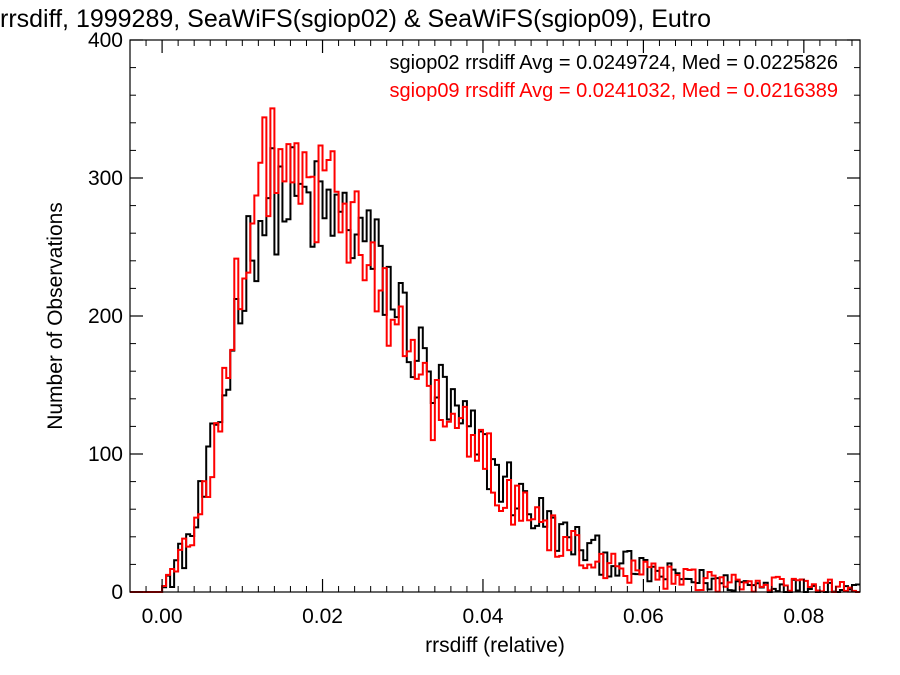 Image resolution: width=900 pixels, height=675 pixels. Describe the element at coordinates (55, 316) in the screenshot. I see `y-axis-label: Number of Observations` at that location.